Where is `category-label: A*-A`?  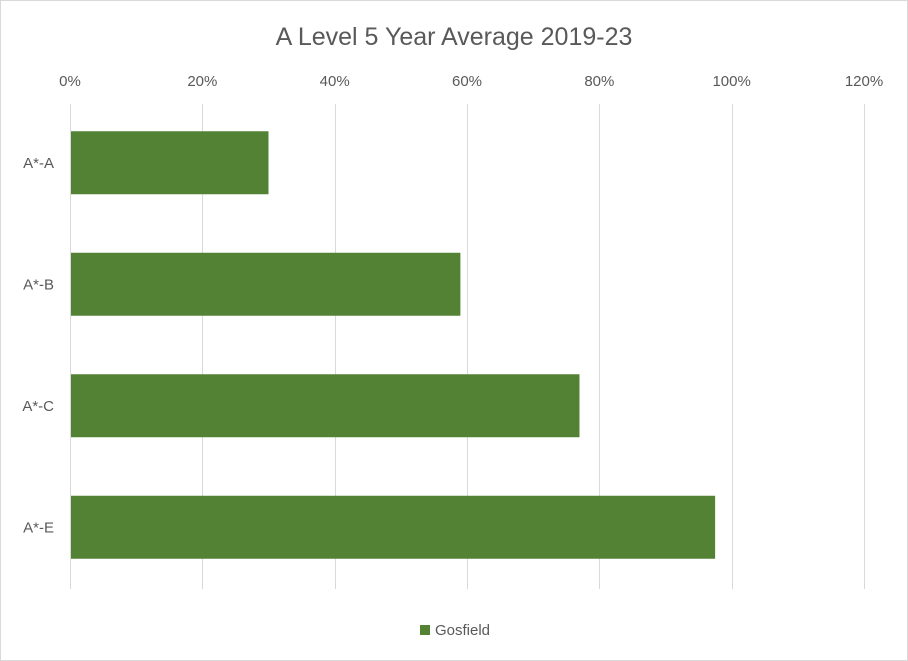 category-label: A*-A is located at coordinates (38, 163).